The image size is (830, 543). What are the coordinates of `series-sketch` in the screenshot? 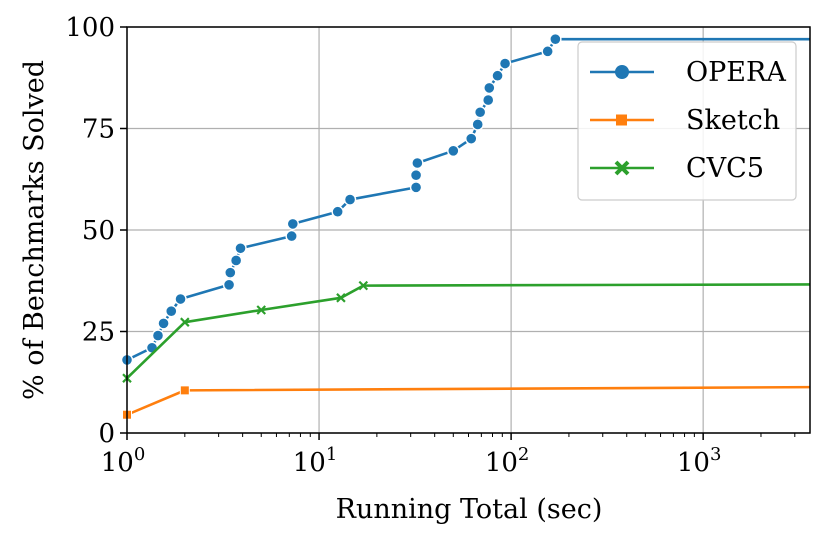 It's located at (466, 402).